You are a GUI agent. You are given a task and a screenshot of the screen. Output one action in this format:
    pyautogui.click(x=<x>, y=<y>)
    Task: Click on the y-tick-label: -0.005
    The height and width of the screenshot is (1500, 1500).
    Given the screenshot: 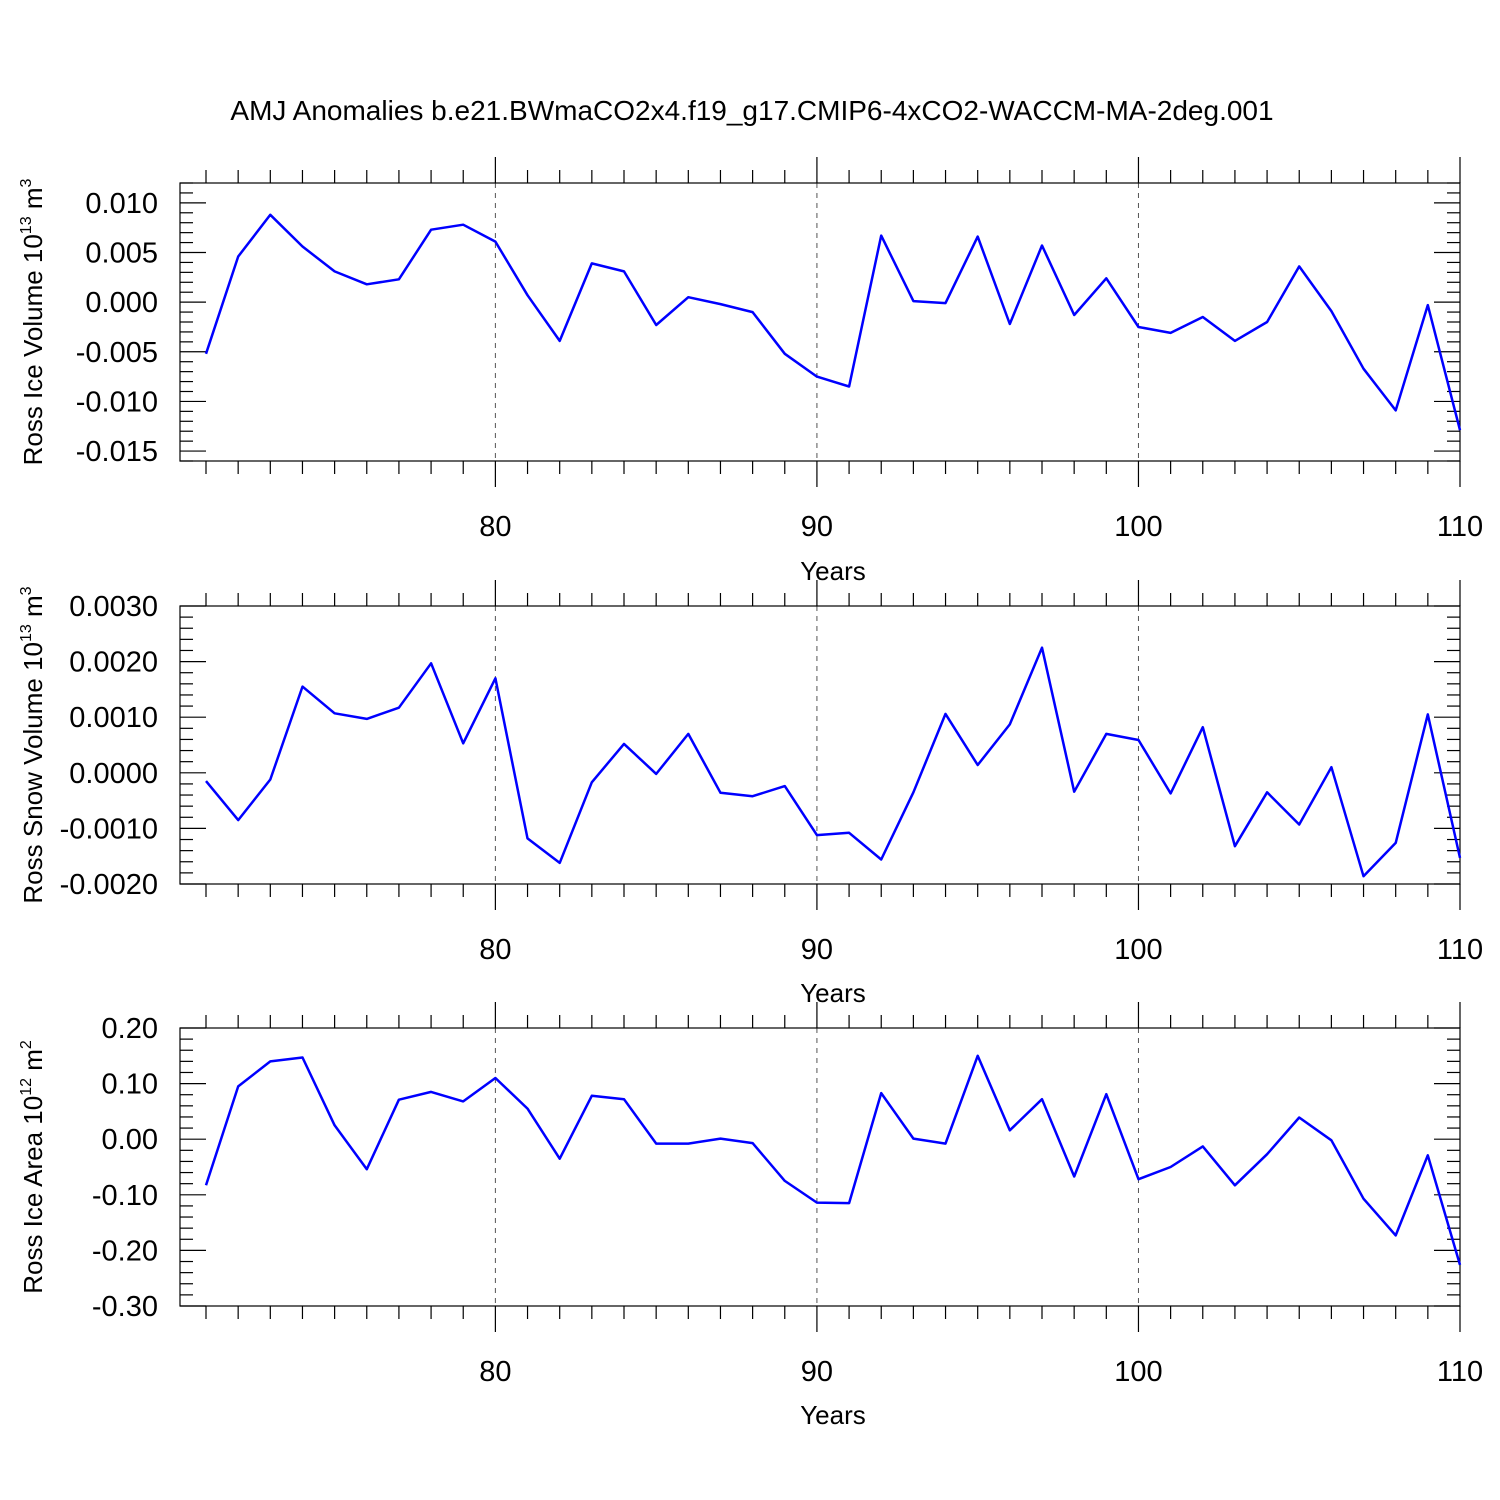 What is the action you would take?
    pyautogui.click(x=117, y=353)
    